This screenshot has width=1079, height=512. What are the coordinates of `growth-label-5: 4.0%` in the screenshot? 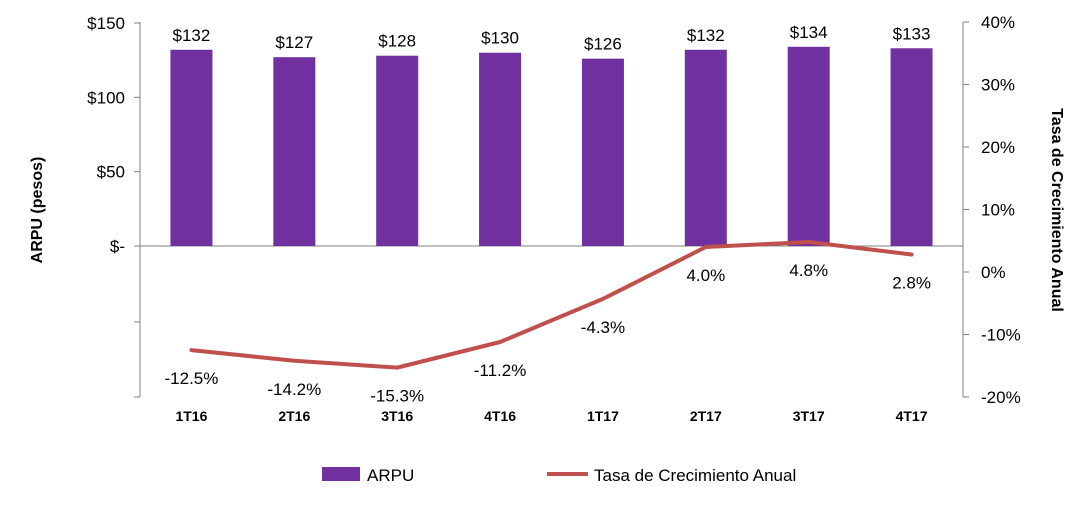 It's located at (705, 275).